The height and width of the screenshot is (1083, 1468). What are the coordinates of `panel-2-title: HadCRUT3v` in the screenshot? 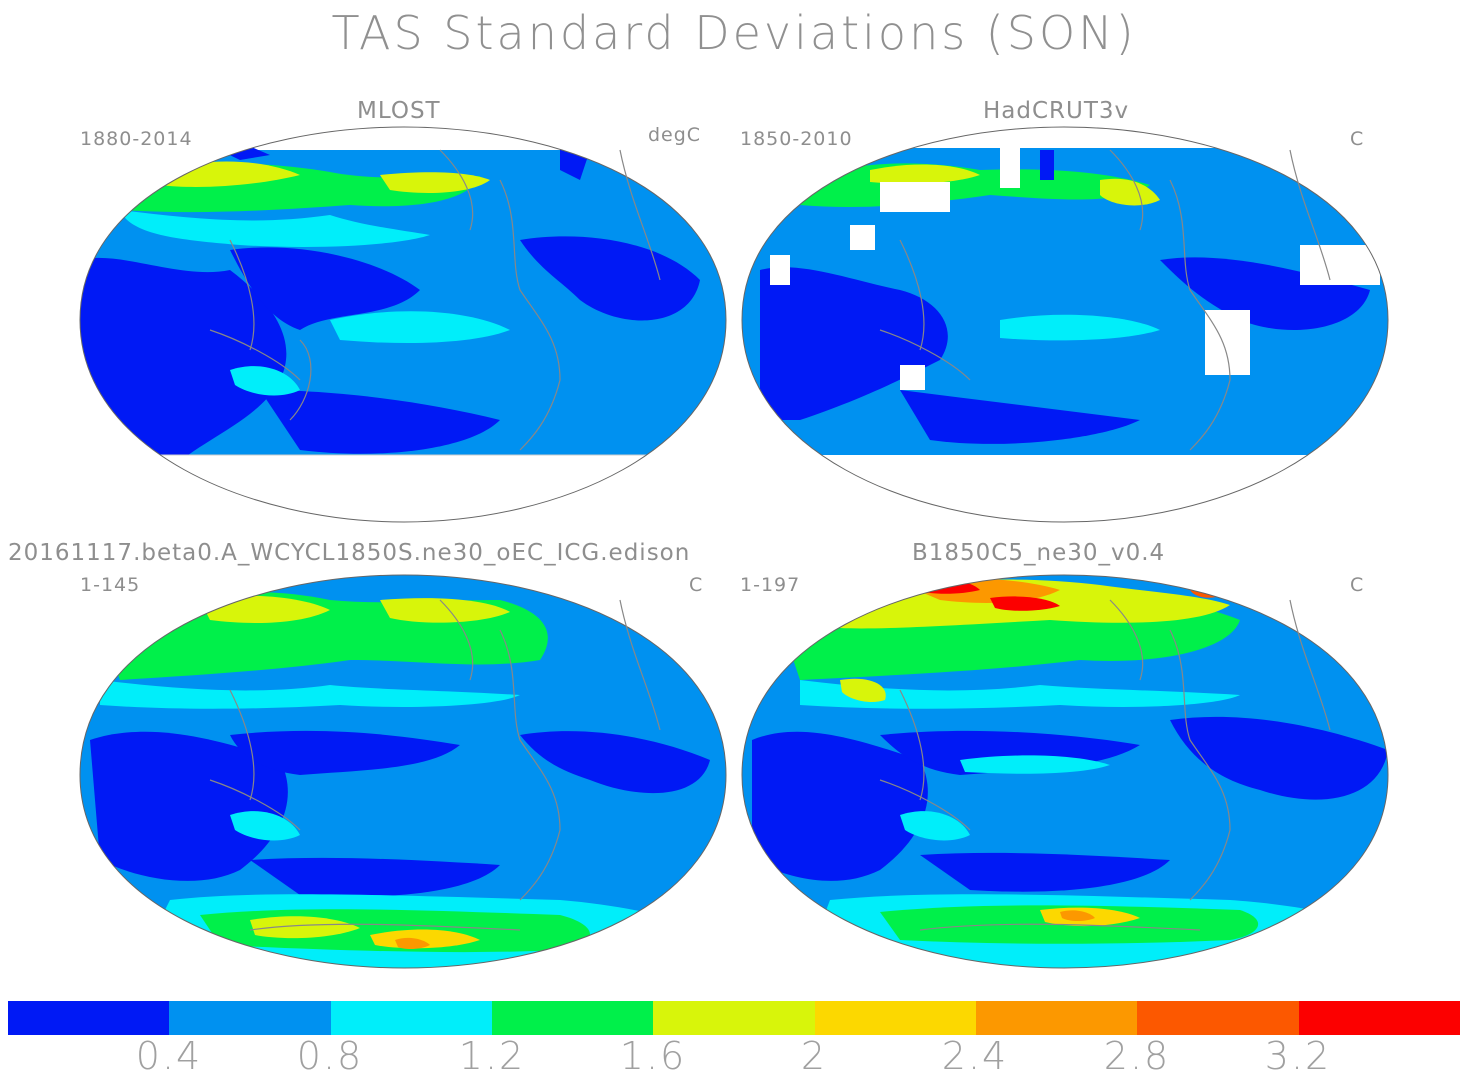 It's located at (1056, 111).